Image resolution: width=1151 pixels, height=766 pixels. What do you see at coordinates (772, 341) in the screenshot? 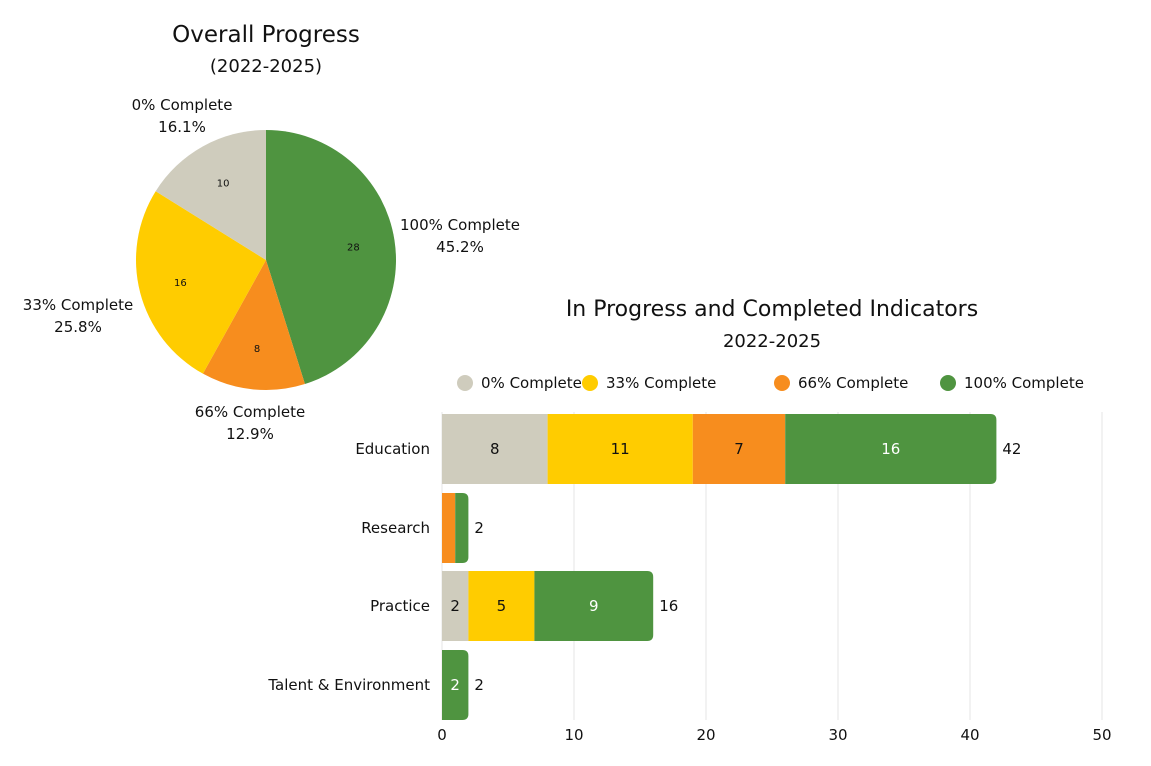
I see `bar-subtitle: 2022-2025` at bounding box center [772, 341].